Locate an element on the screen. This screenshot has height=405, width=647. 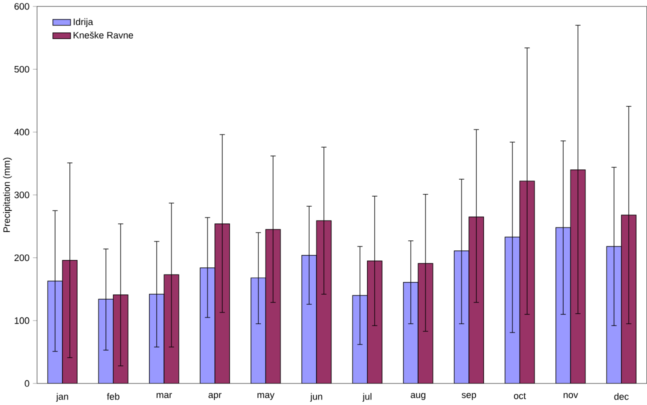
x-tick-label: sep is located at coordinates (469, 396).